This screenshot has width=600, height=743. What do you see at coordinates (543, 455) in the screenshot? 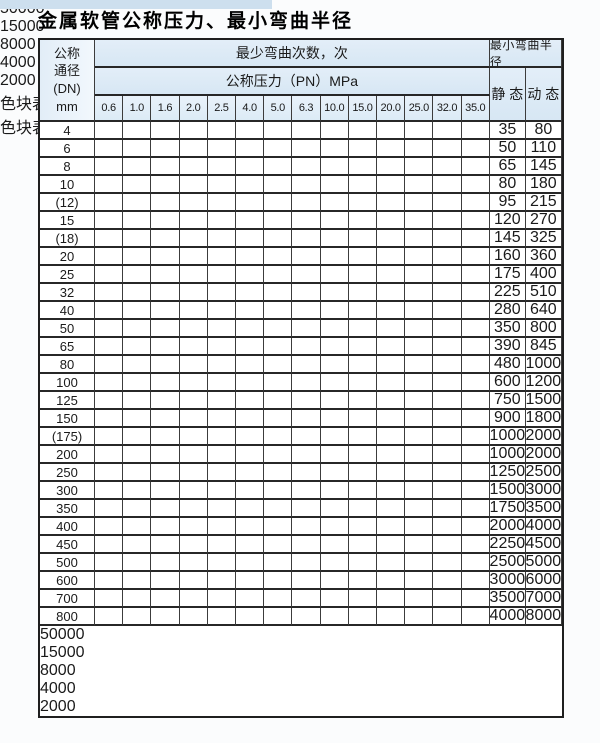
I see `dynamic-radius-cell: 2000` at bounding box center [543, 455].